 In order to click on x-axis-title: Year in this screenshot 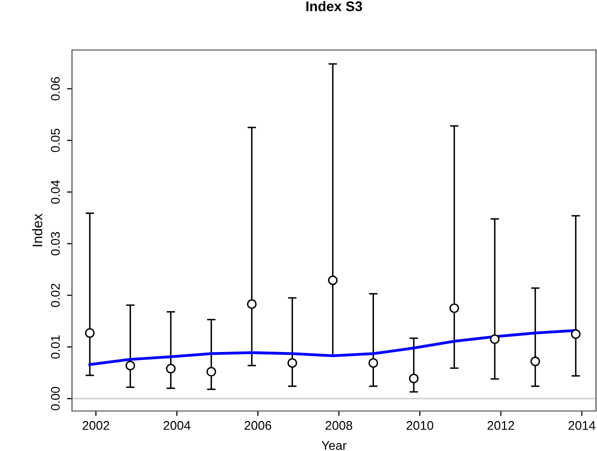, I will do `click(334, 445)`.